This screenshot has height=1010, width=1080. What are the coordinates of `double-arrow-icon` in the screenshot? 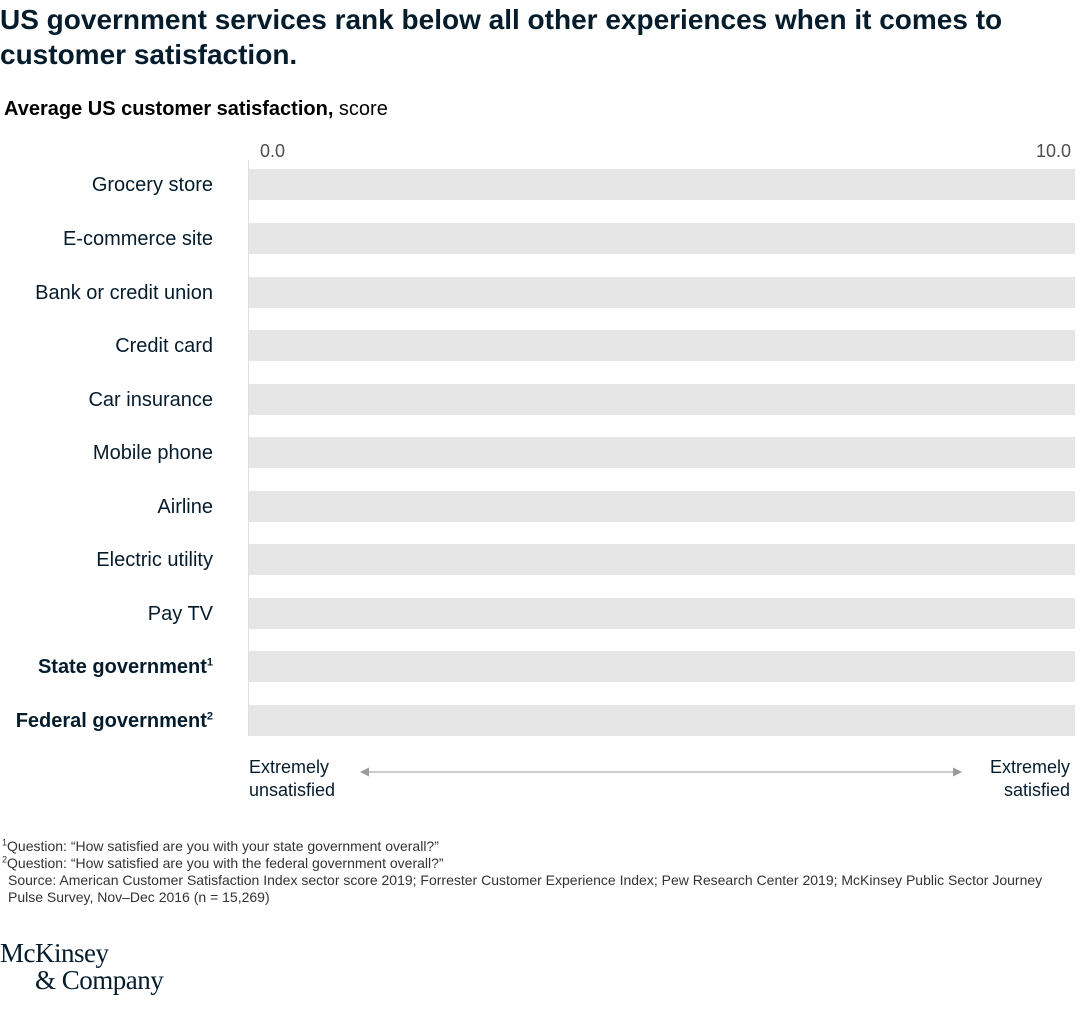 It's located at (661, 772).